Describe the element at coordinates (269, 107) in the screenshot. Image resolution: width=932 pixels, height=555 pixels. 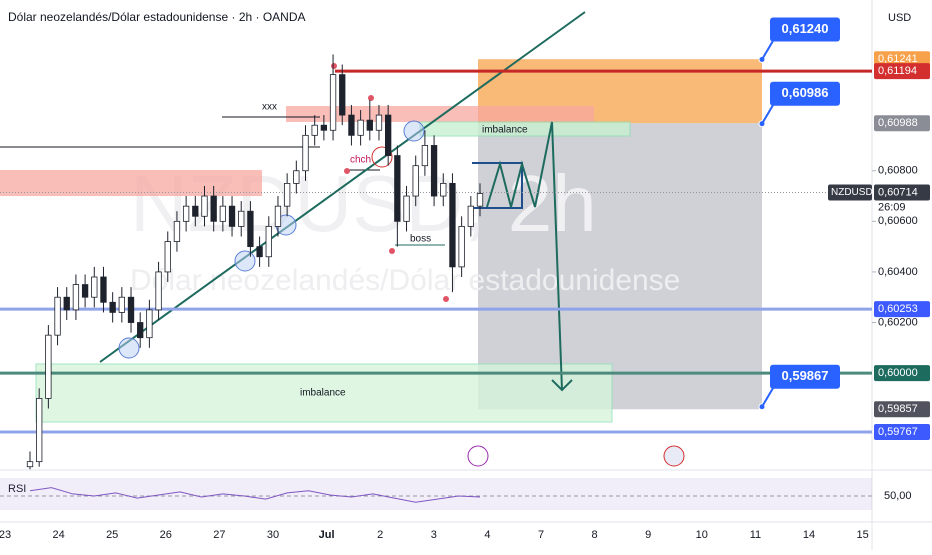
I see `annotation: xxx` at that location.